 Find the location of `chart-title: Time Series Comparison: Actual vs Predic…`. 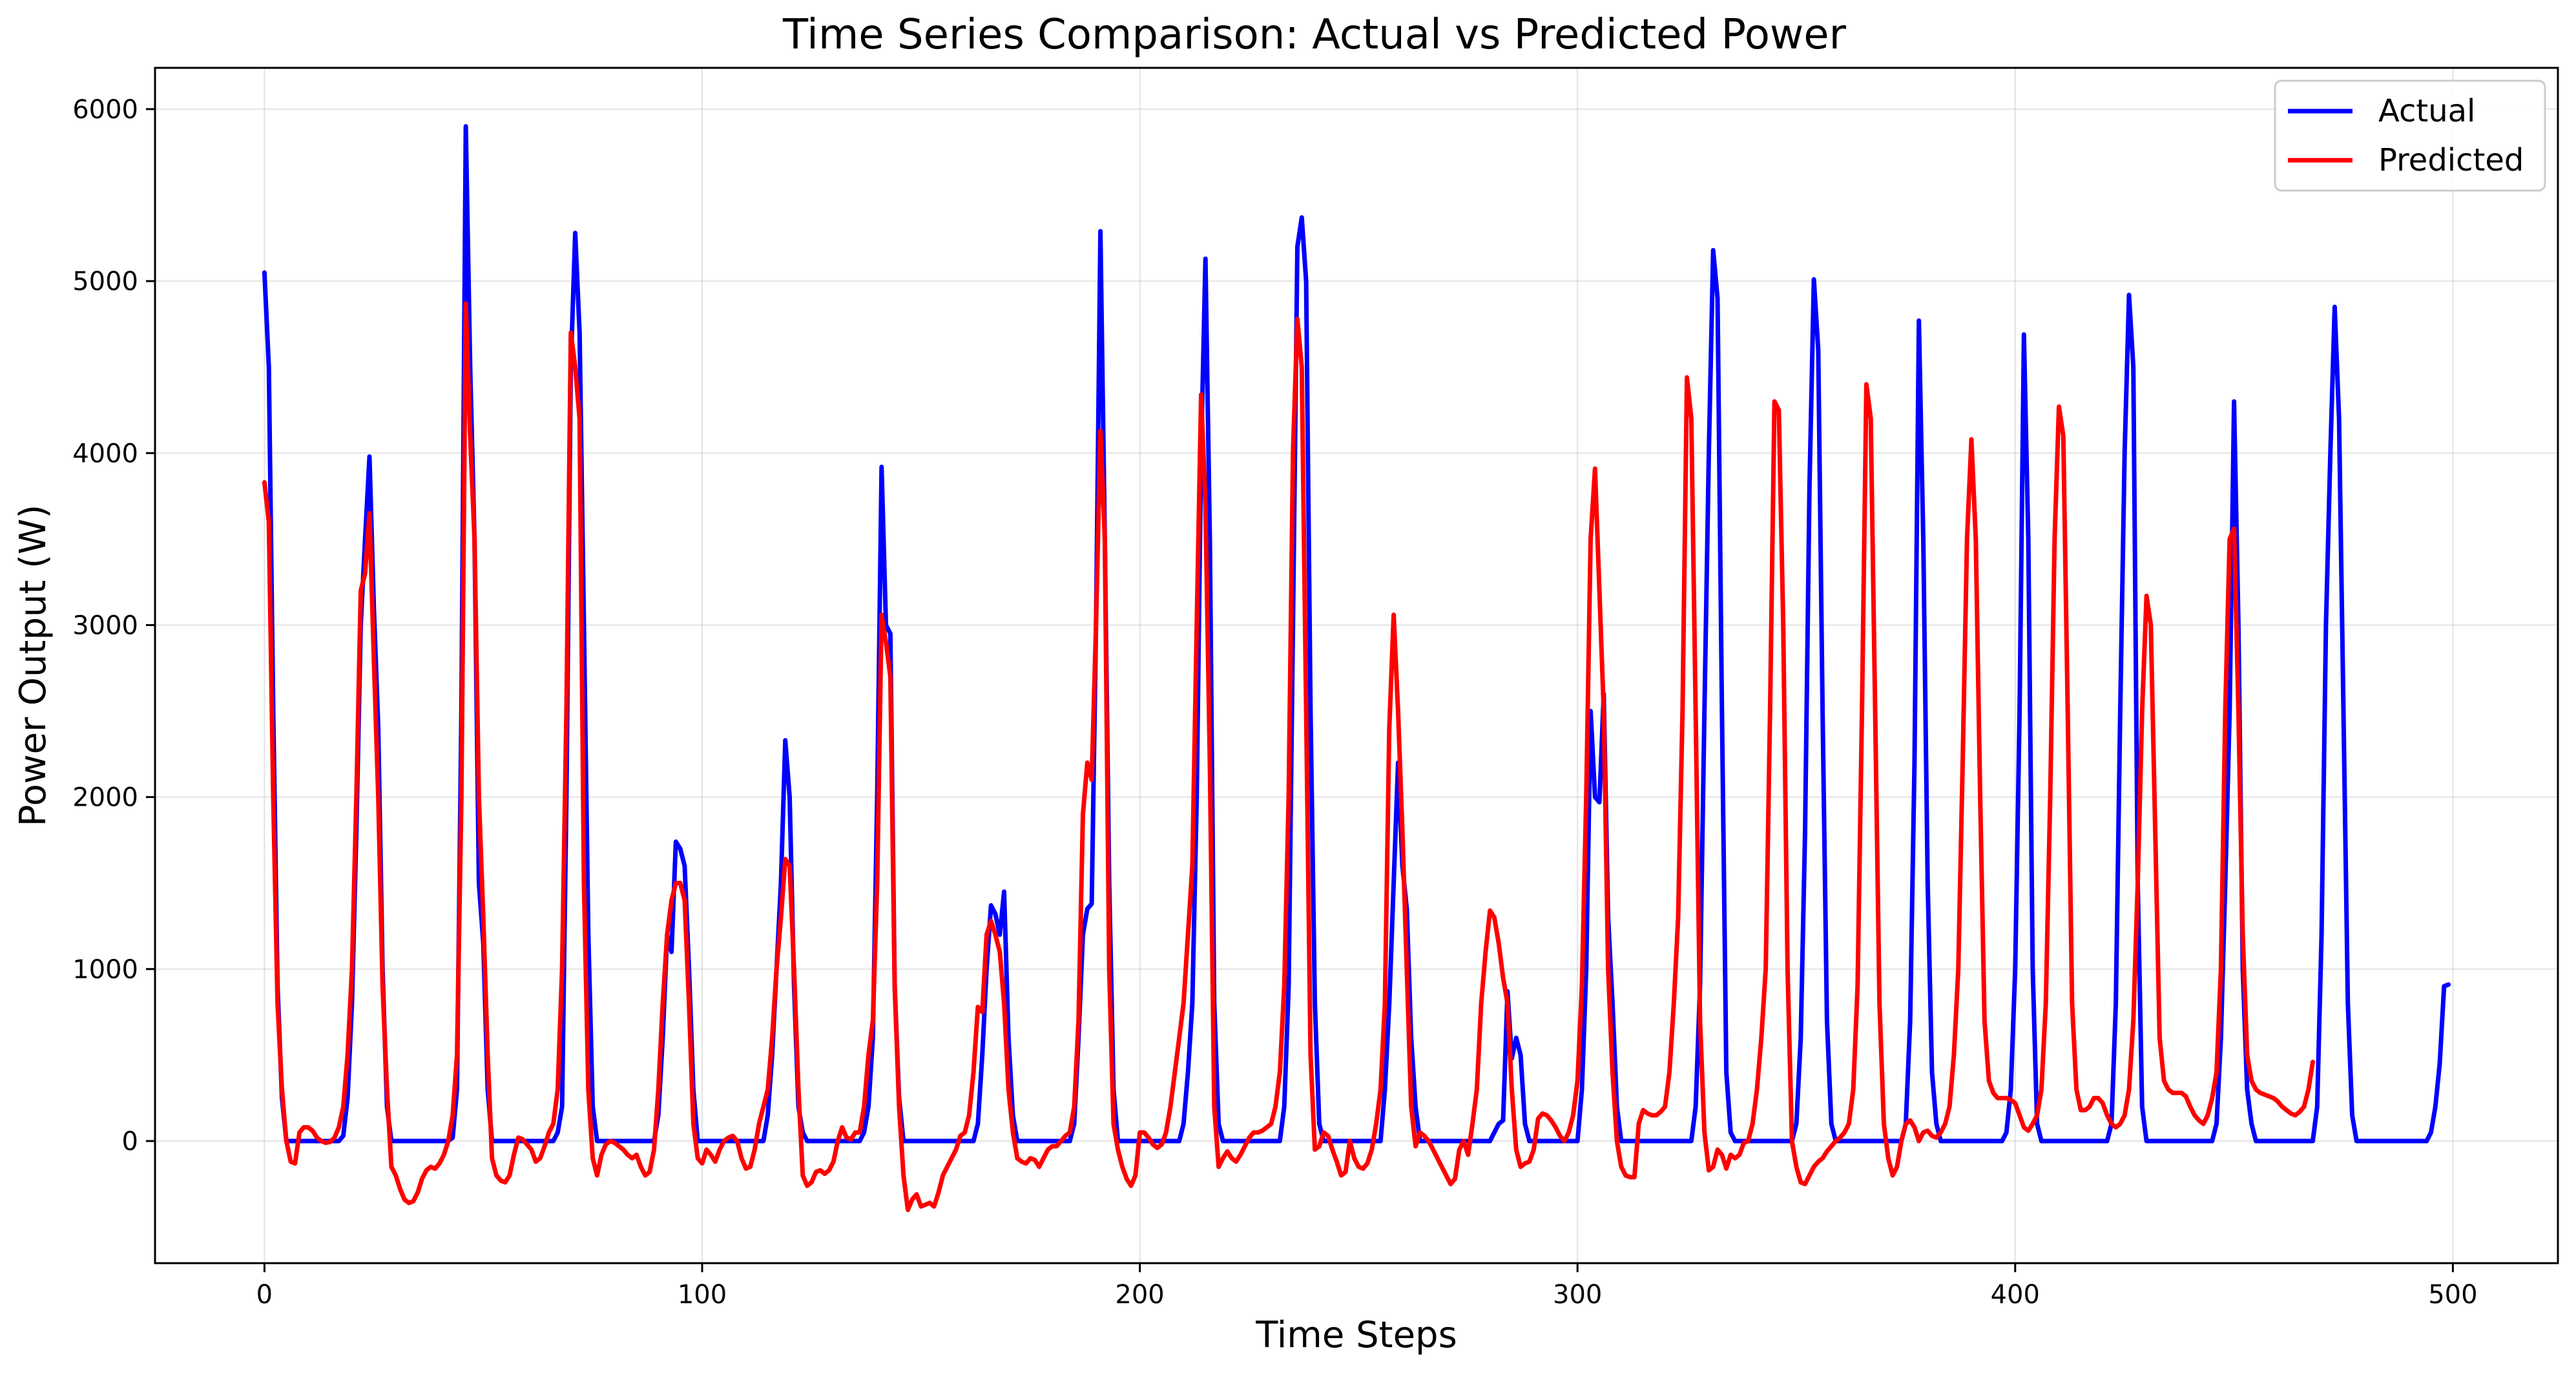

chart-title: Time Series Comparison: Actual vs Predic… is located at coordinates (1314, 35).